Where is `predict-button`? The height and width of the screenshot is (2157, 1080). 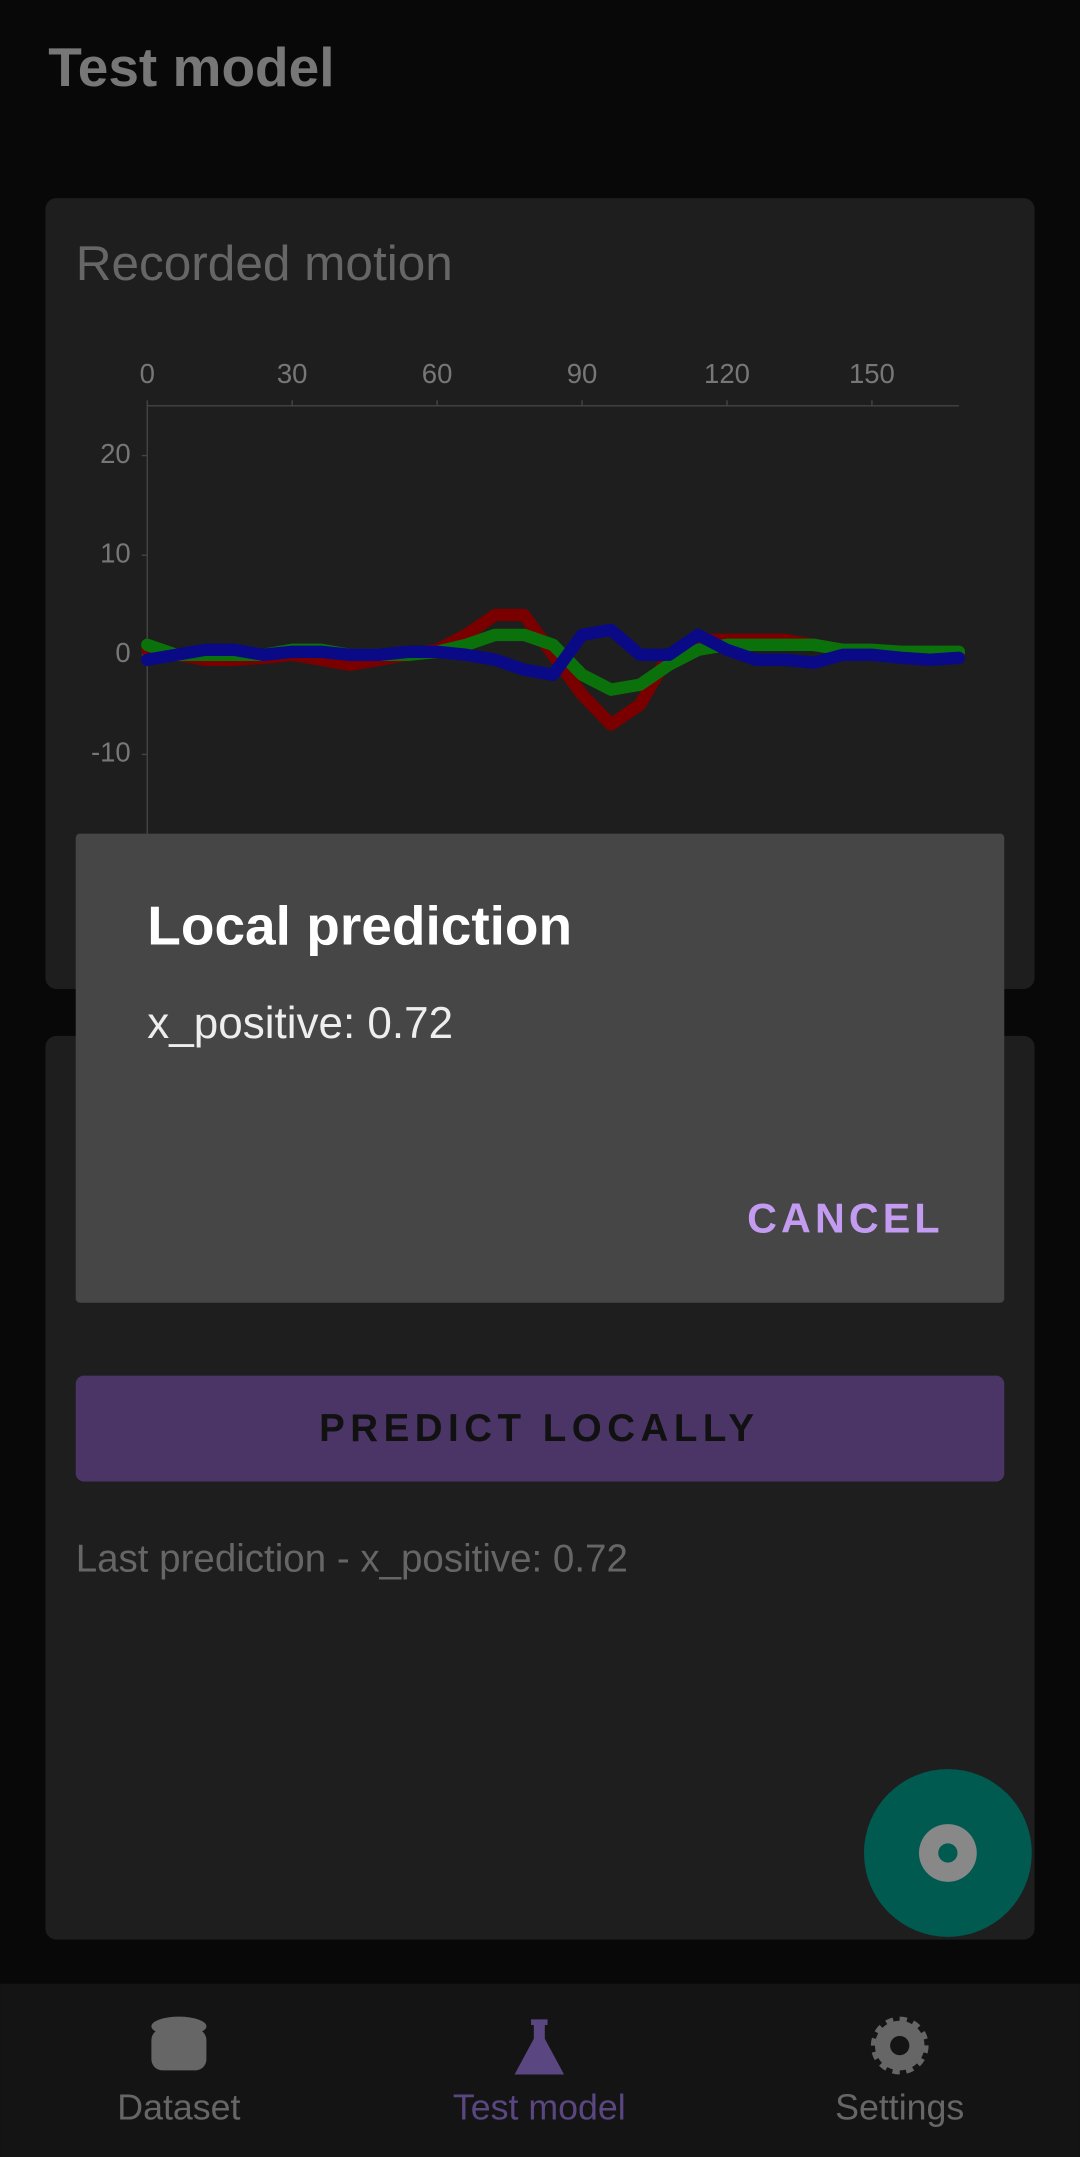 predict-button is located at coordinates (540, 1428).